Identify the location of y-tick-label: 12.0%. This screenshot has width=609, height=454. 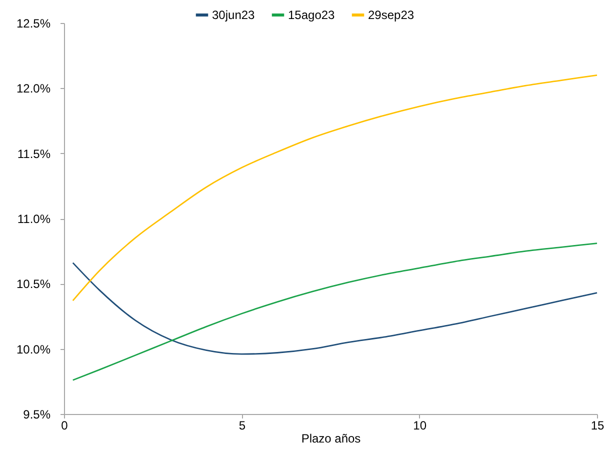
(33, 89).